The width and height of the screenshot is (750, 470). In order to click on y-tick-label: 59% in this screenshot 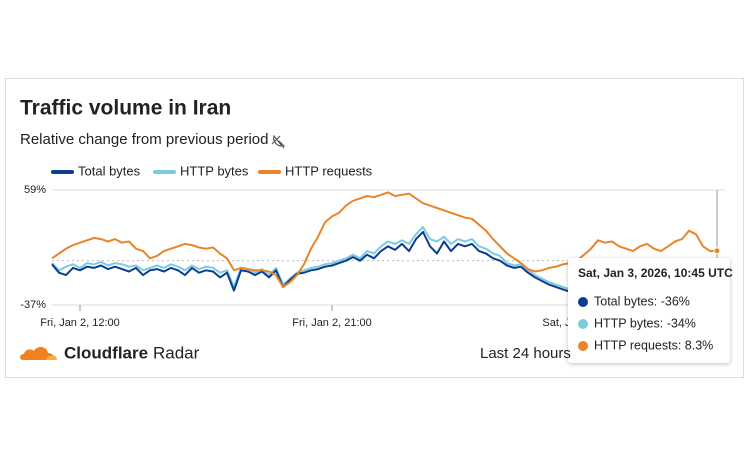, I will do `click(35, 190)`.